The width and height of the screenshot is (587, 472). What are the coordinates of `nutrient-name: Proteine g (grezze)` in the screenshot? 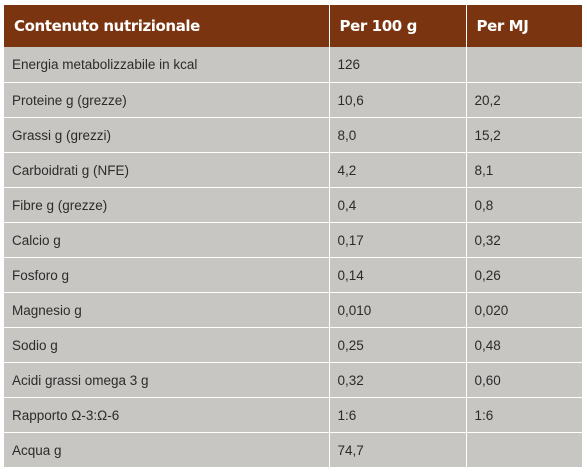 It's located at (167, 100).